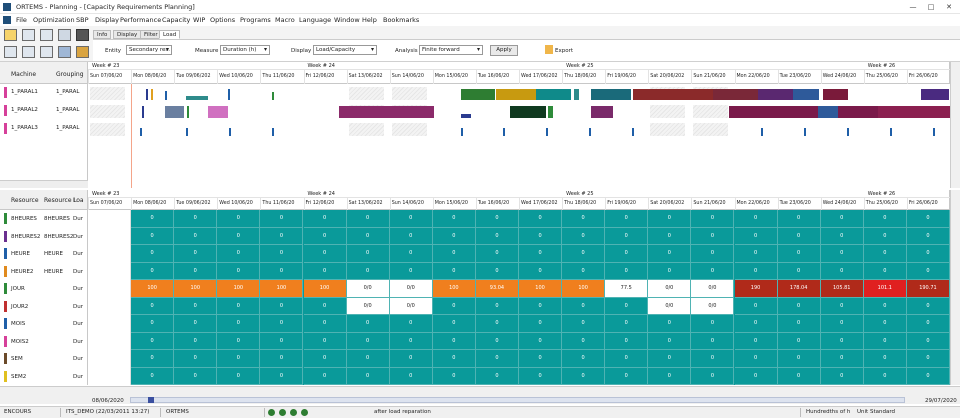 Image resolution: width=960 pixels, height=418 pixels. What do you see at coordinates (64, 35) in the screenshot?
I see `table-icon` at bounding box center [64, 35].